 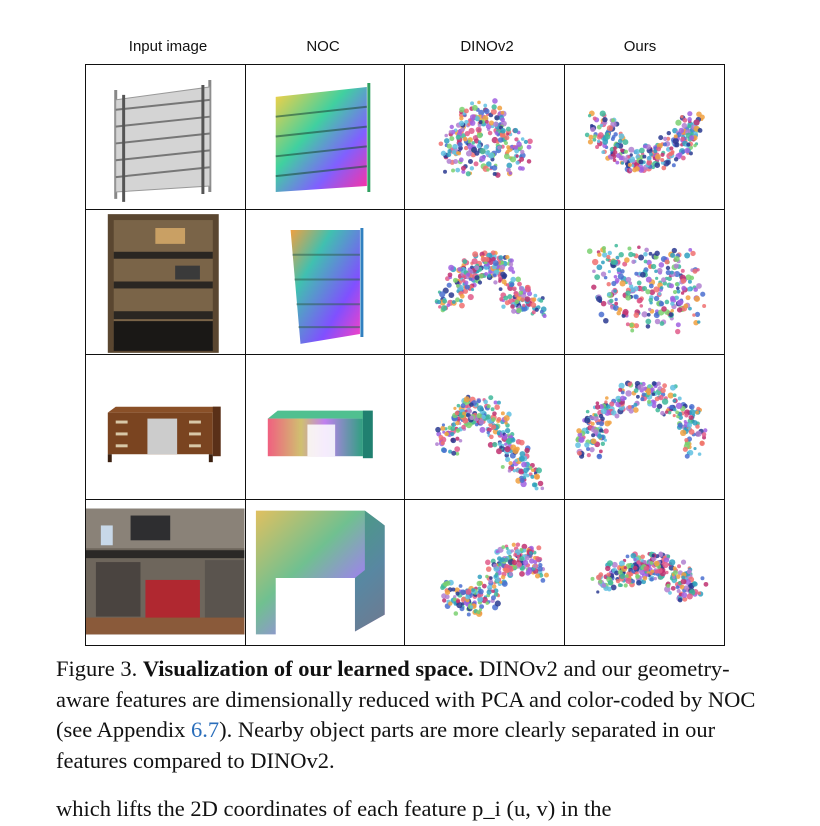 I want to click on input-image-desk-render, so click(x=166, y=427).